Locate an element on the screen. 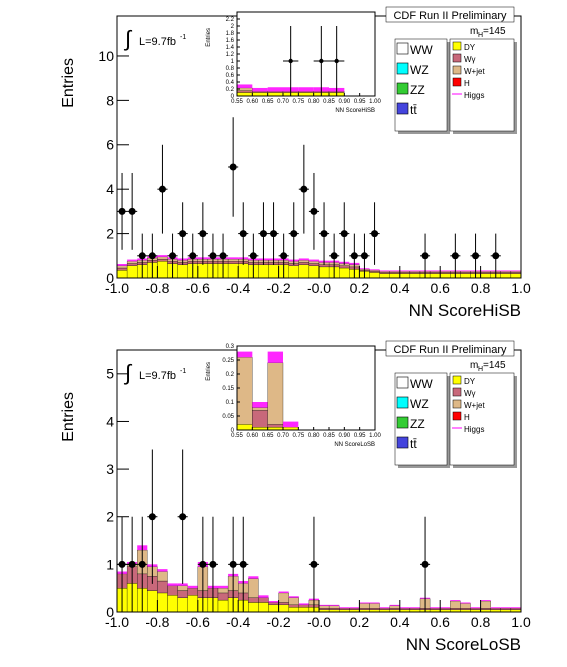  y-axis-title: Entries is located at coordinates (68, 417).